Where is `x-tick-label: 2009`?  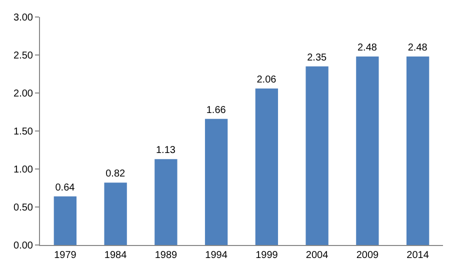 x-tick-label: 2009 is located at coordinates (367, 255).